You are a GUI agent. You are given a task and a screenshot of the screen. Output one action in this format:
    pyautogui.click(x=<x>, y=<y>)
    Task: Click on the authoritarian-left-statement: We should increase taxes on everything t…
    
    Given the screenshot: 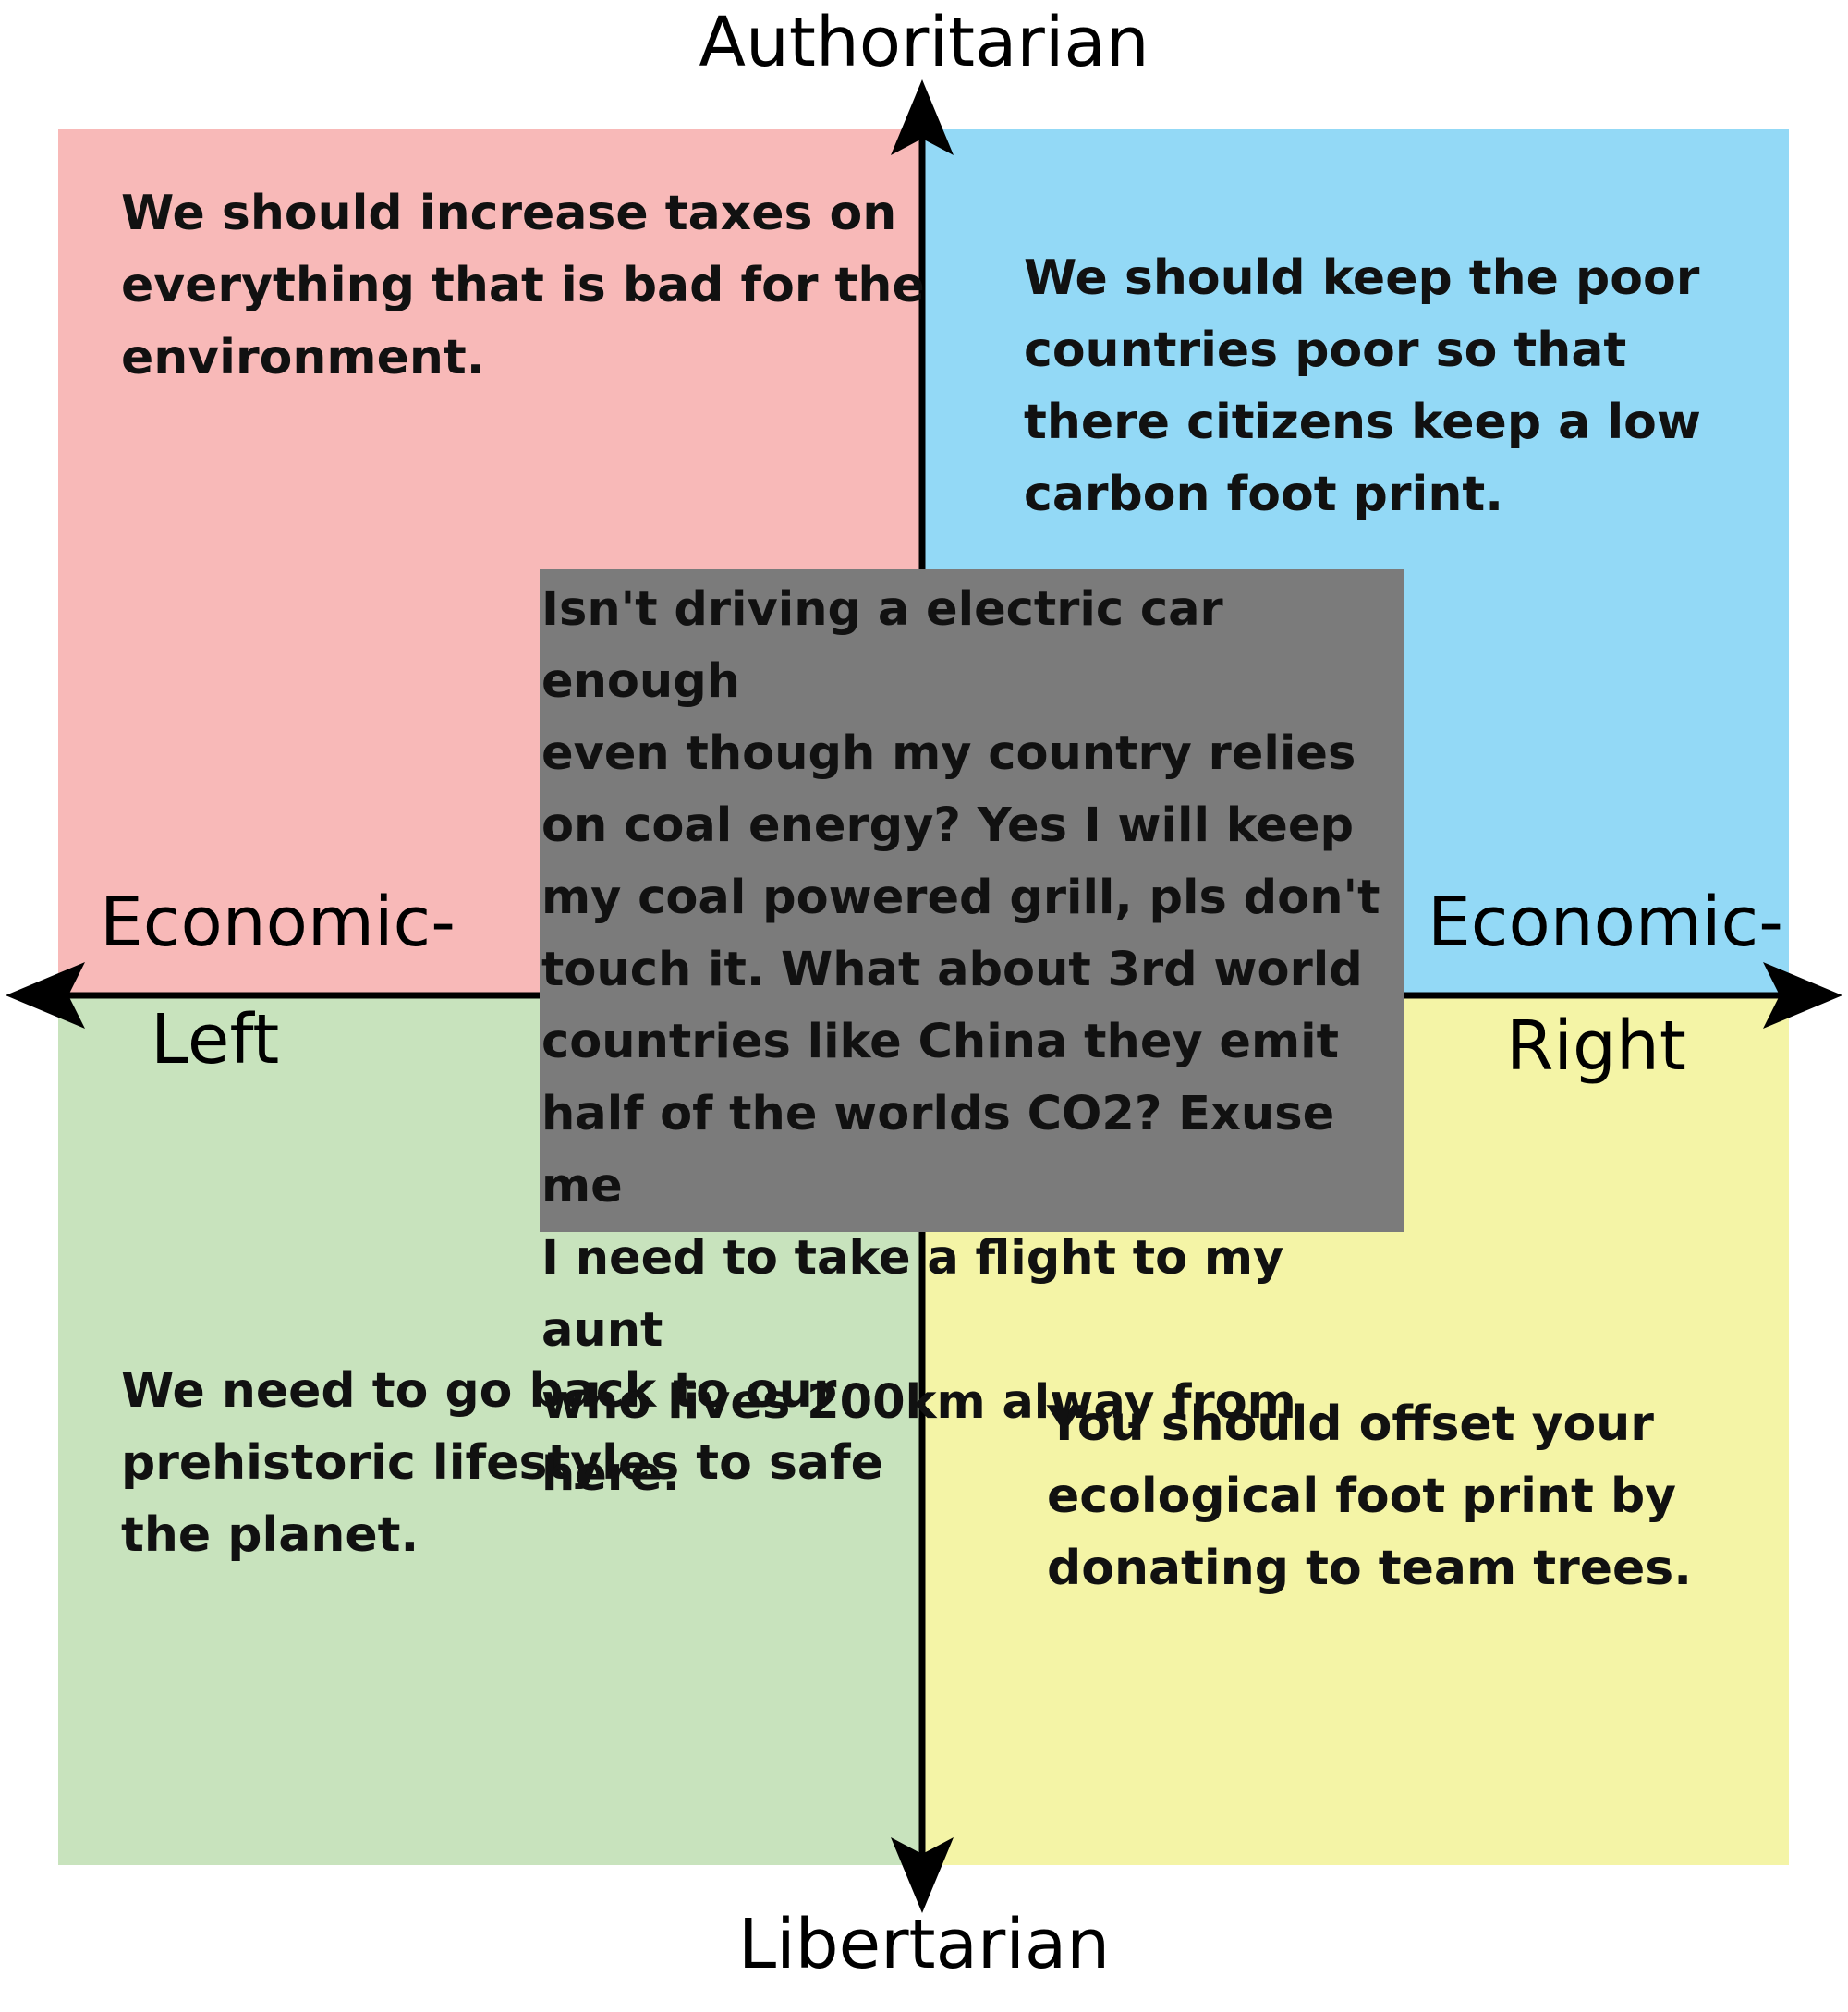 What is the action you would take?
    pyautogui.click(x=523, y=285)
    